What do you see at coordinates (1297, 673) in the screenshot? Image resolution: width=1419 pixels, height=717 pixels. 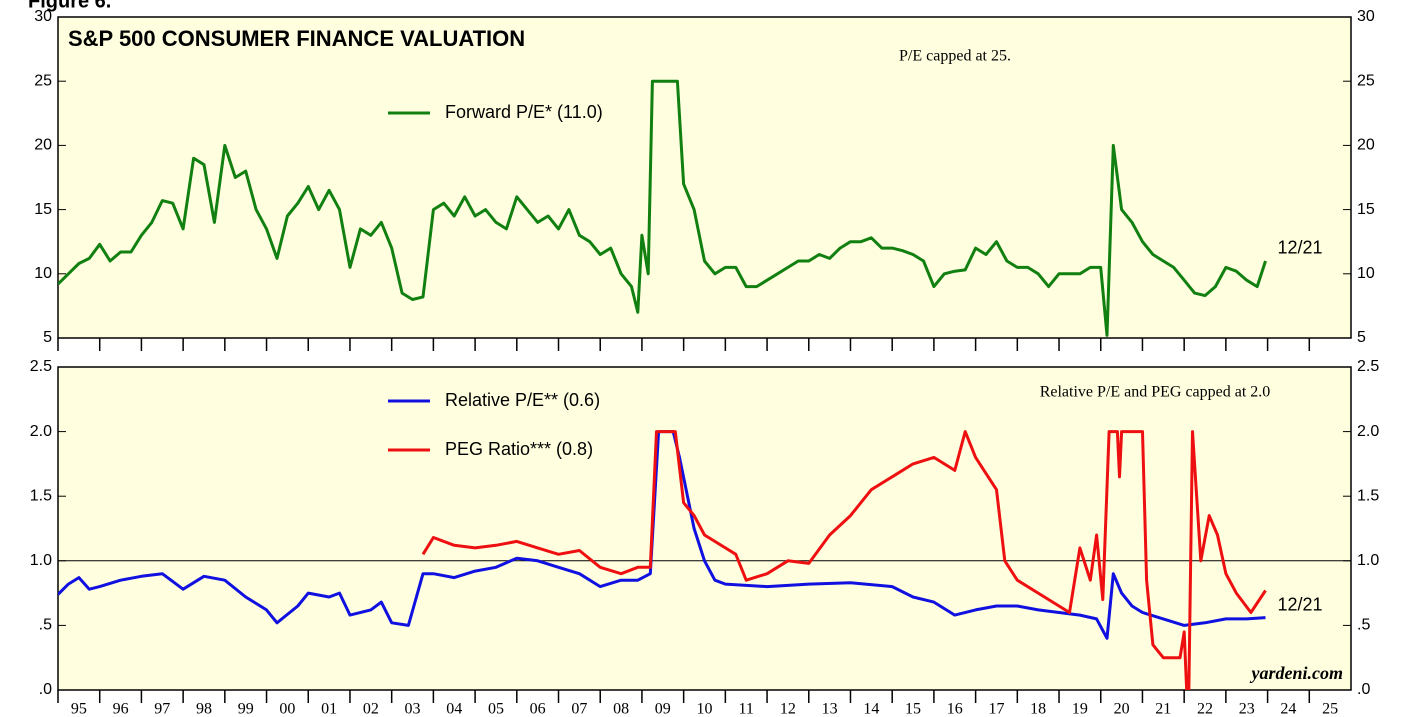 I see `source: yardeni.com` at bounding box center [1297, 673].